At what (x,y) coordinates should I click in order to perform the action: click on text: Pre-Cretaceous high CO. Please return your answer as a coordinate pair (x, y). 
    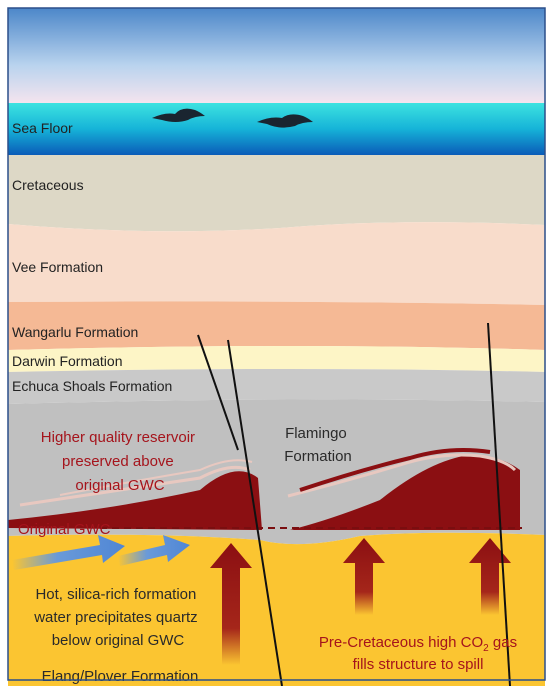
    Looking at the image, I should click on (401, 642).